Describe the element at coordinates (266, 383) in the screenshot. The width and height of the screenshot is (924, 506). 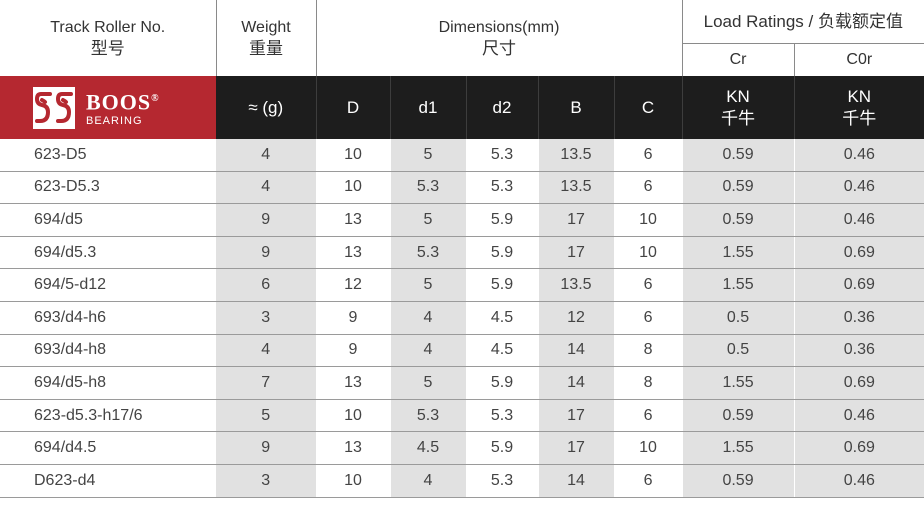
I see `row-weight: 7` at that location.